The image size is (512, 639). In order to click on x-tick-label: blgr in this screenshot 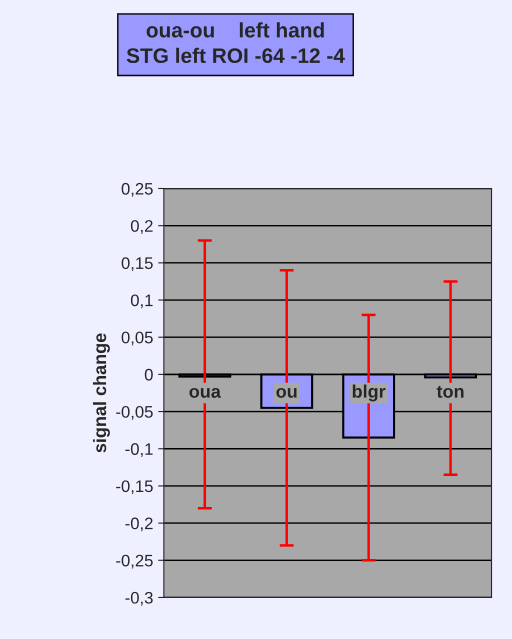, I will do `click(369, 393)`.